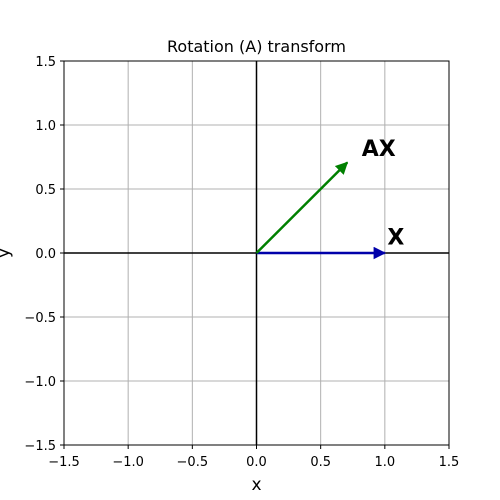  I want to click on x-tick-label: 1.5, so click(449, 462).